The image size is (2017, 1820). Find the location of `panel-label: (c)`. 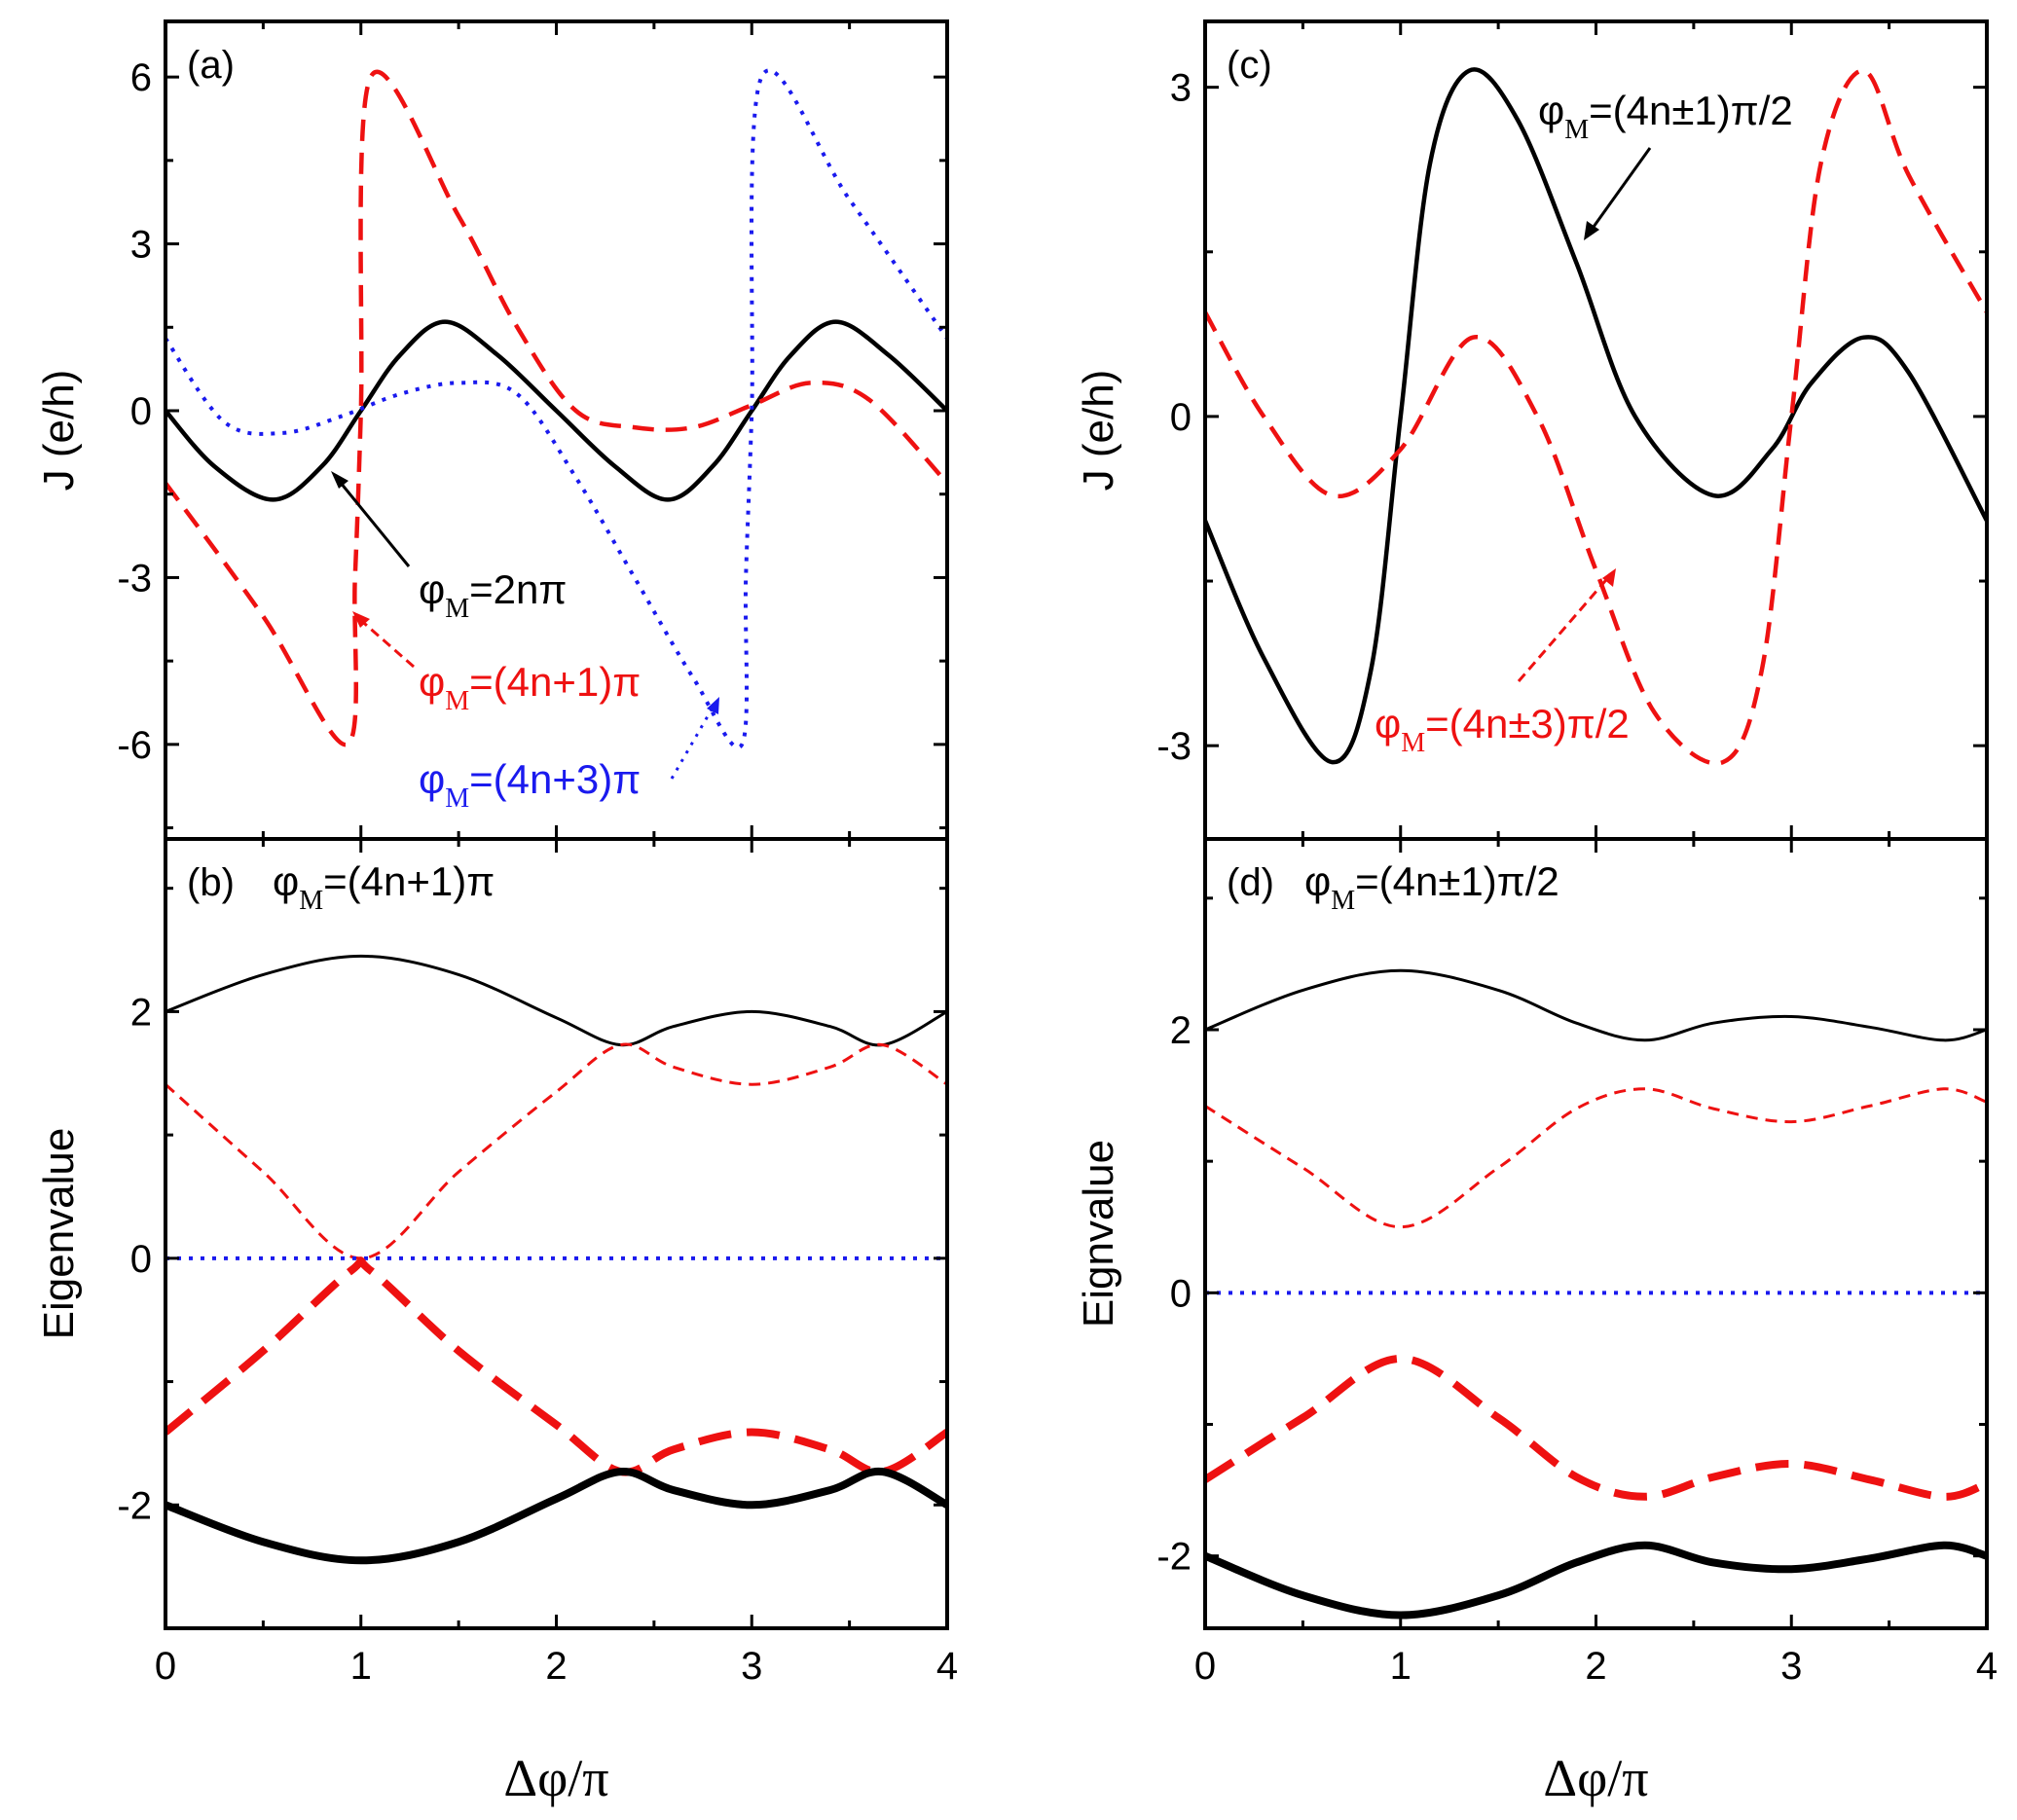

panel-label: (c) is located at coordinates (1249, 65).